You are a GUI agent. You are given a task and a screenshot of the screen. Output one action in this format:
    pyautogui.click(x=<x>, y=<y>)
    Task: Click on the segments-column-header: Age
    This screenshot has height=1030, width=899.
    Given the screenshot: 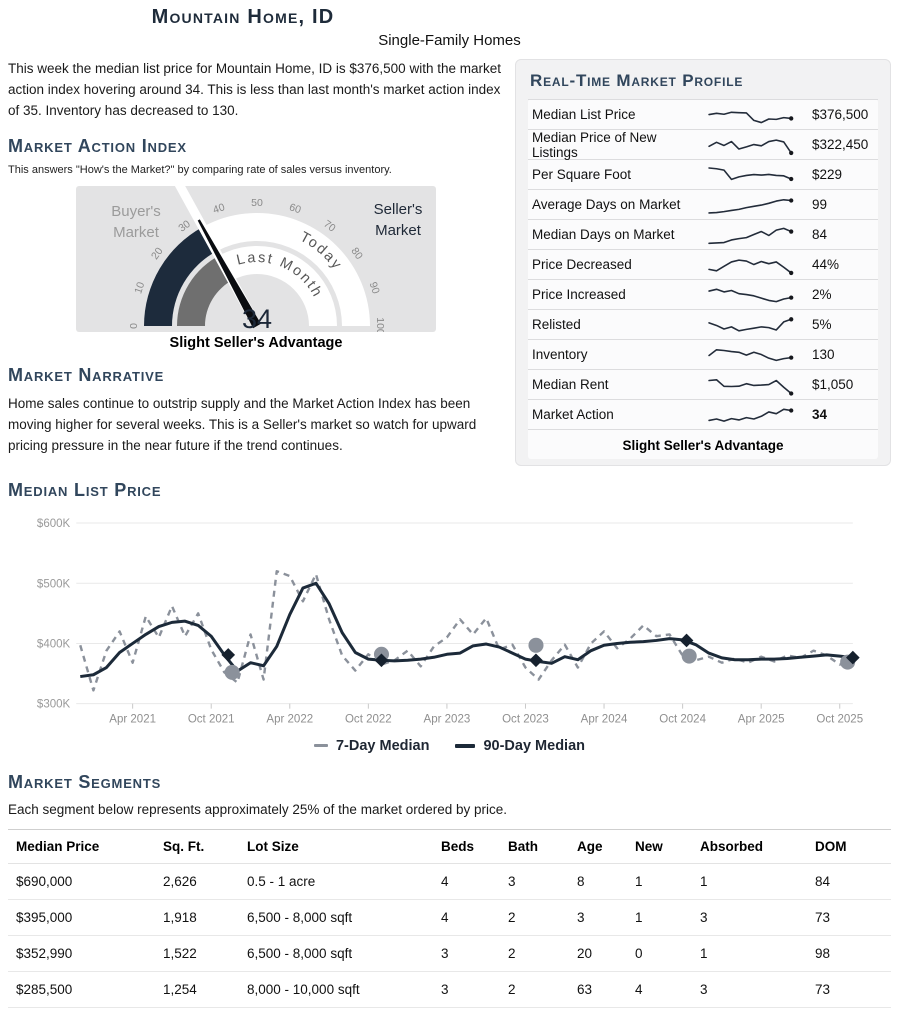 What is the action you would take?
    pyautogui.click(x=598, y=846)
    